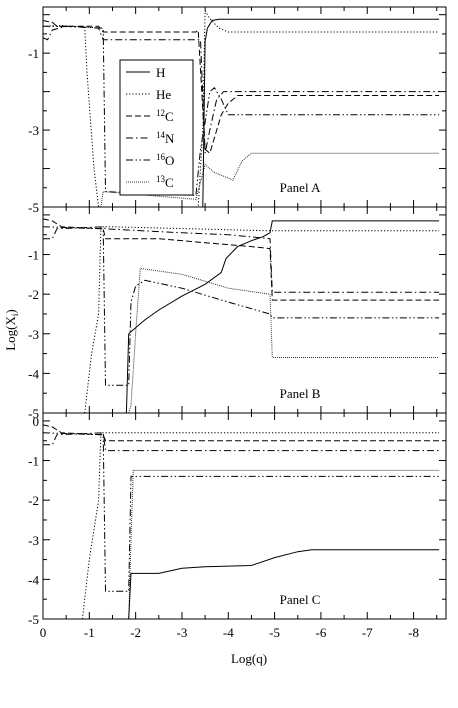 The height and width of the screenshot is (708, 458). Describe the element at coordinates (161, 157) in the screenshot. I see `legend-label-sup: 16` at that location.